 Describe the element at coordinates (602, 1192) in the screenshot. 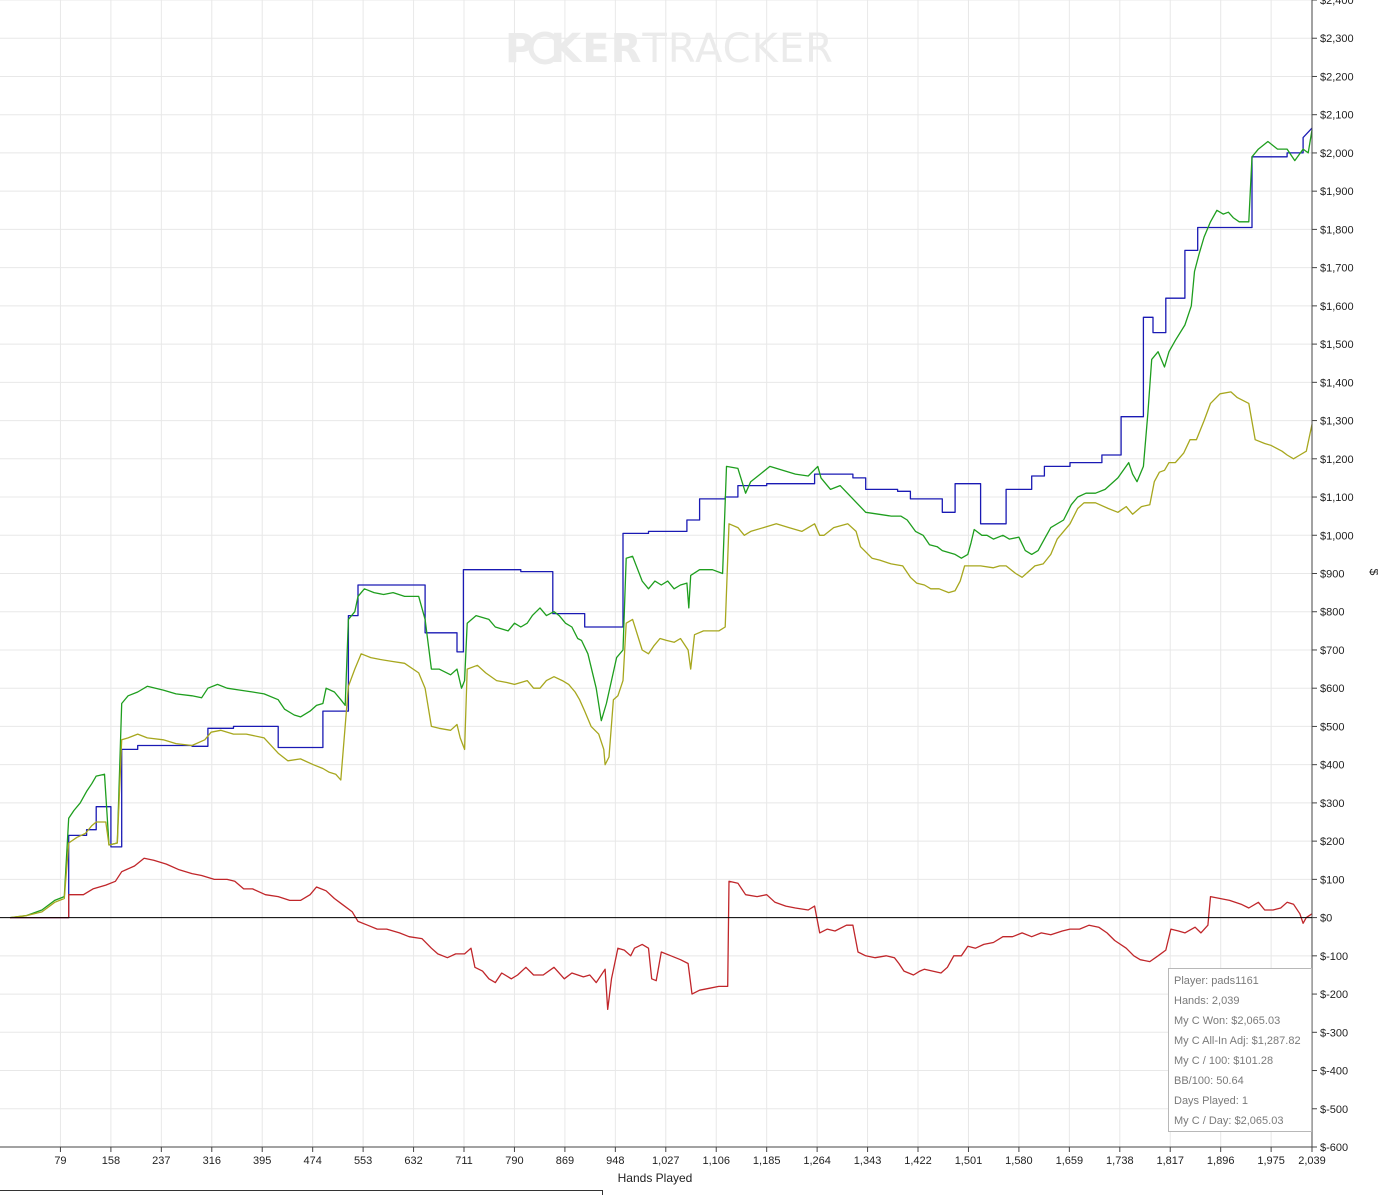

I see `scrollbar-end` at that location.